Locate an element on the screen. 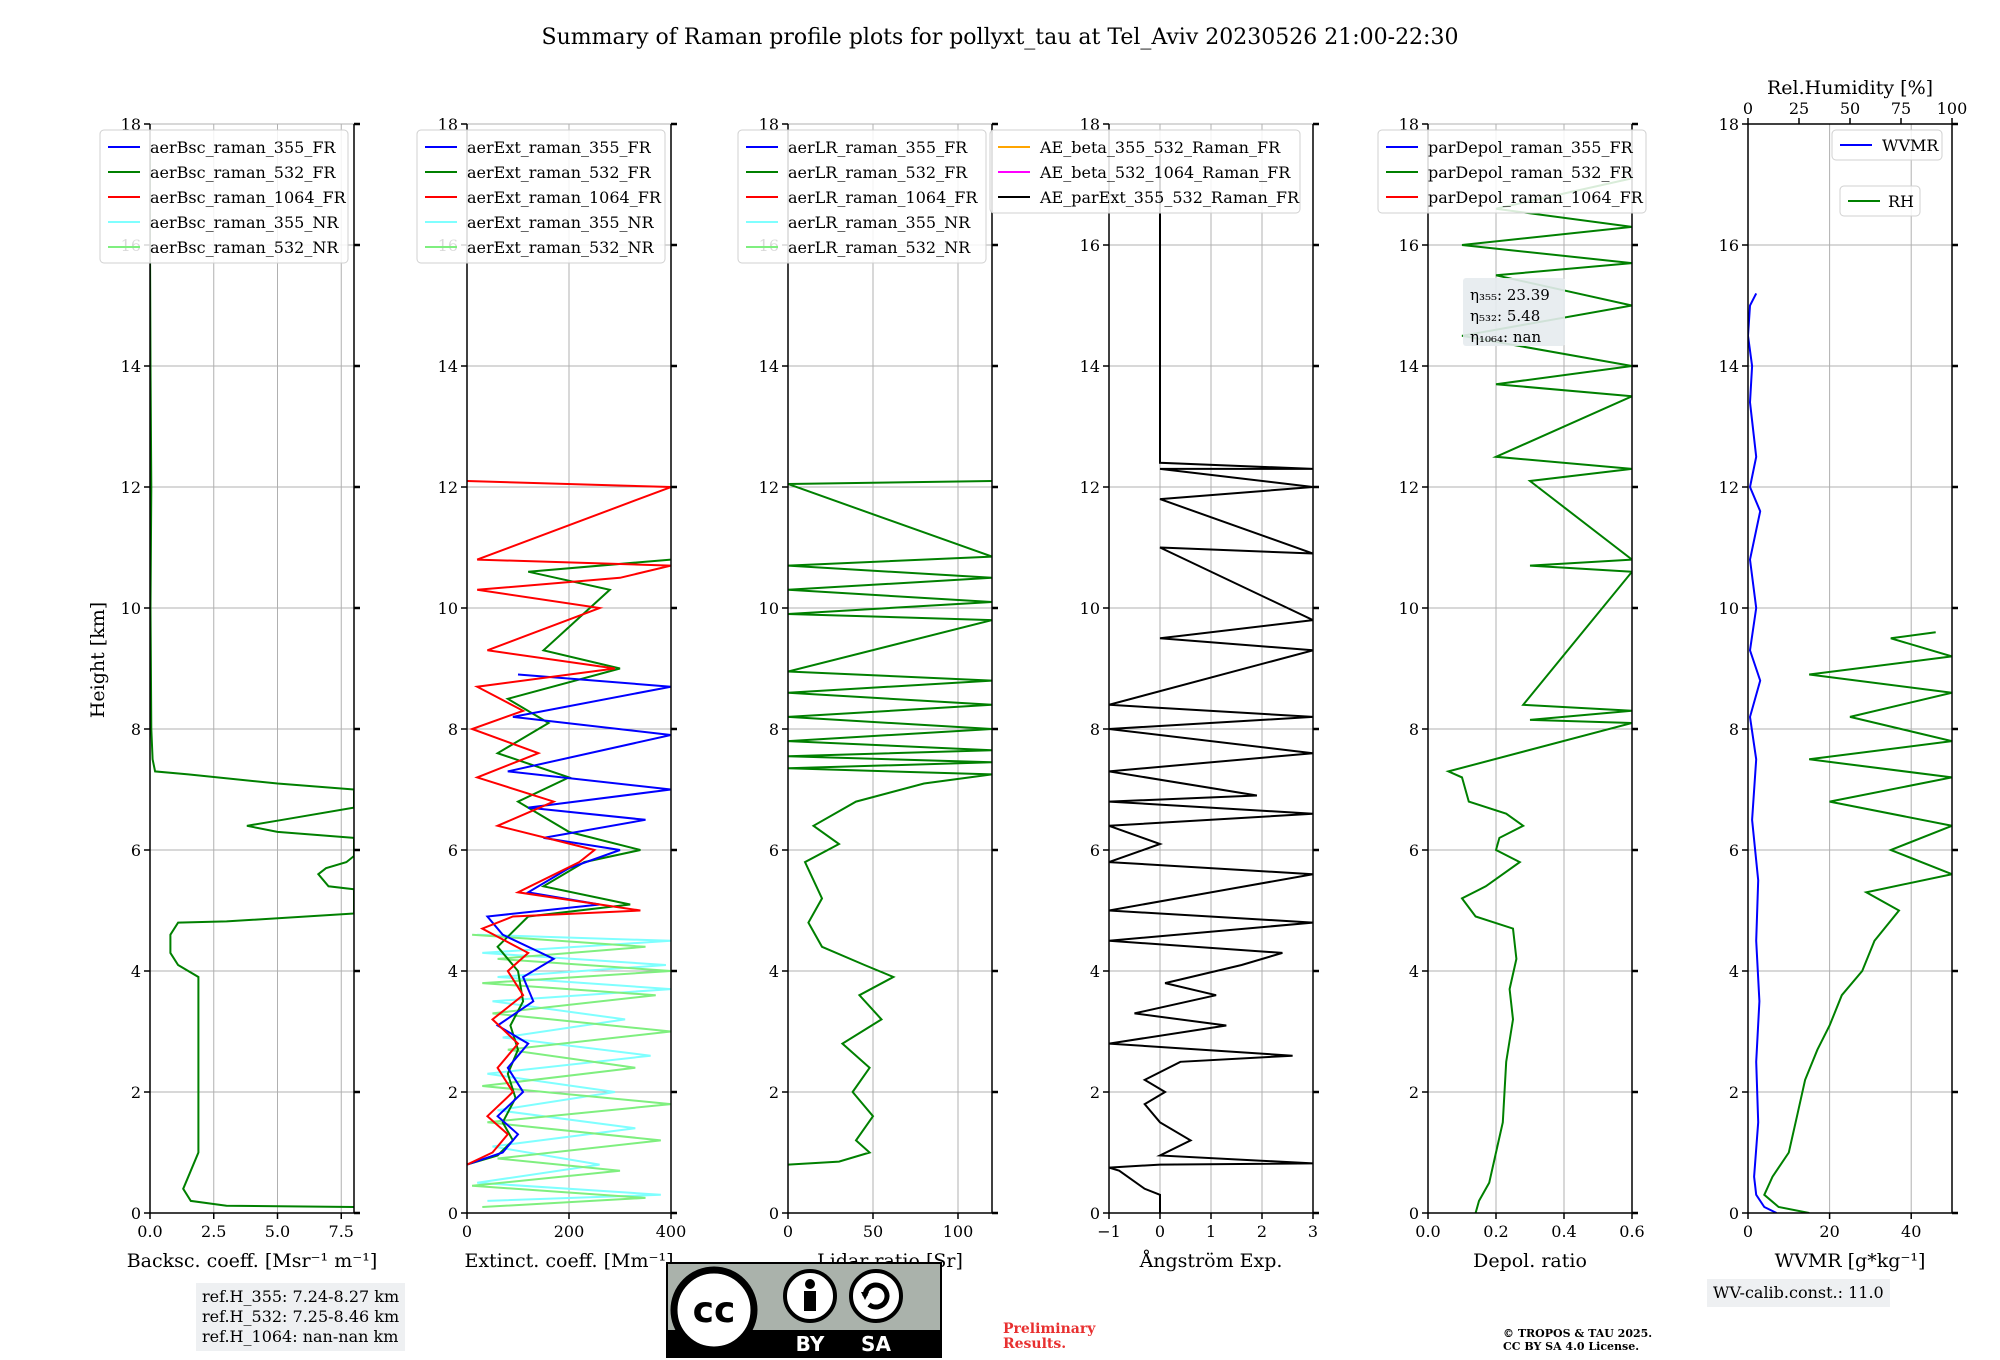 This screenshot has width=2000, height=1360. license-by-label: BY is located at coordinates (810, 1344).